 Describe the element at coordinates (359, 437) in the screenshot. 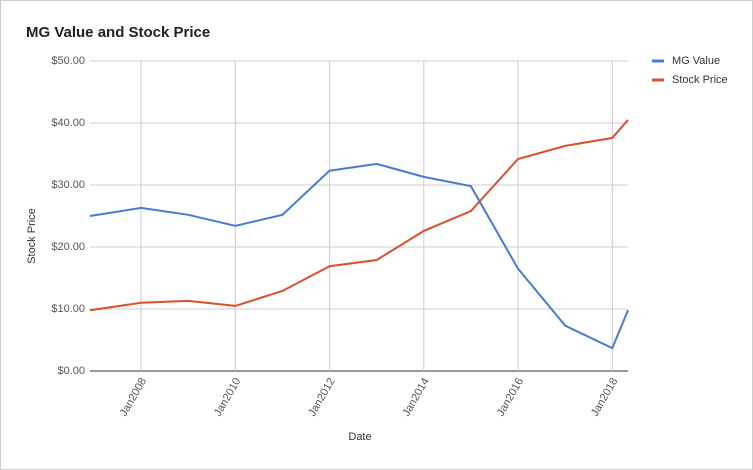

I see `x-axis-label: Date` at that location.